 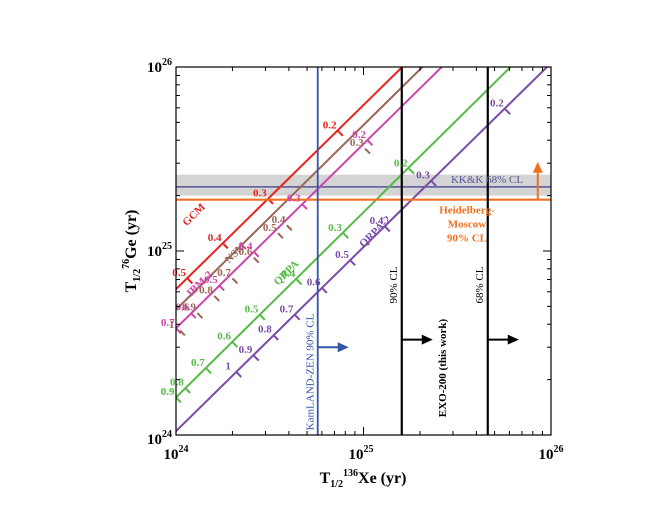 I want to click on x-tick-label-24: 1024, so click(x=176, y=453).